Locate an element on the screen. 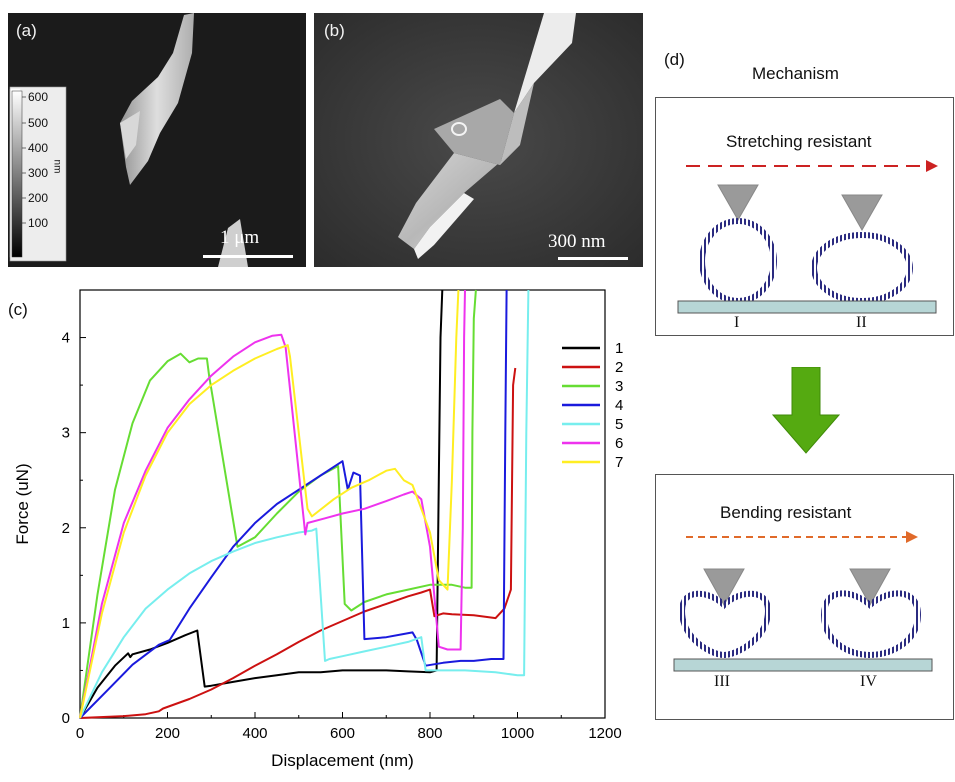 The image size is (955, 782). colorbar-tick-600: 600 is located at coordinates (38, 97).